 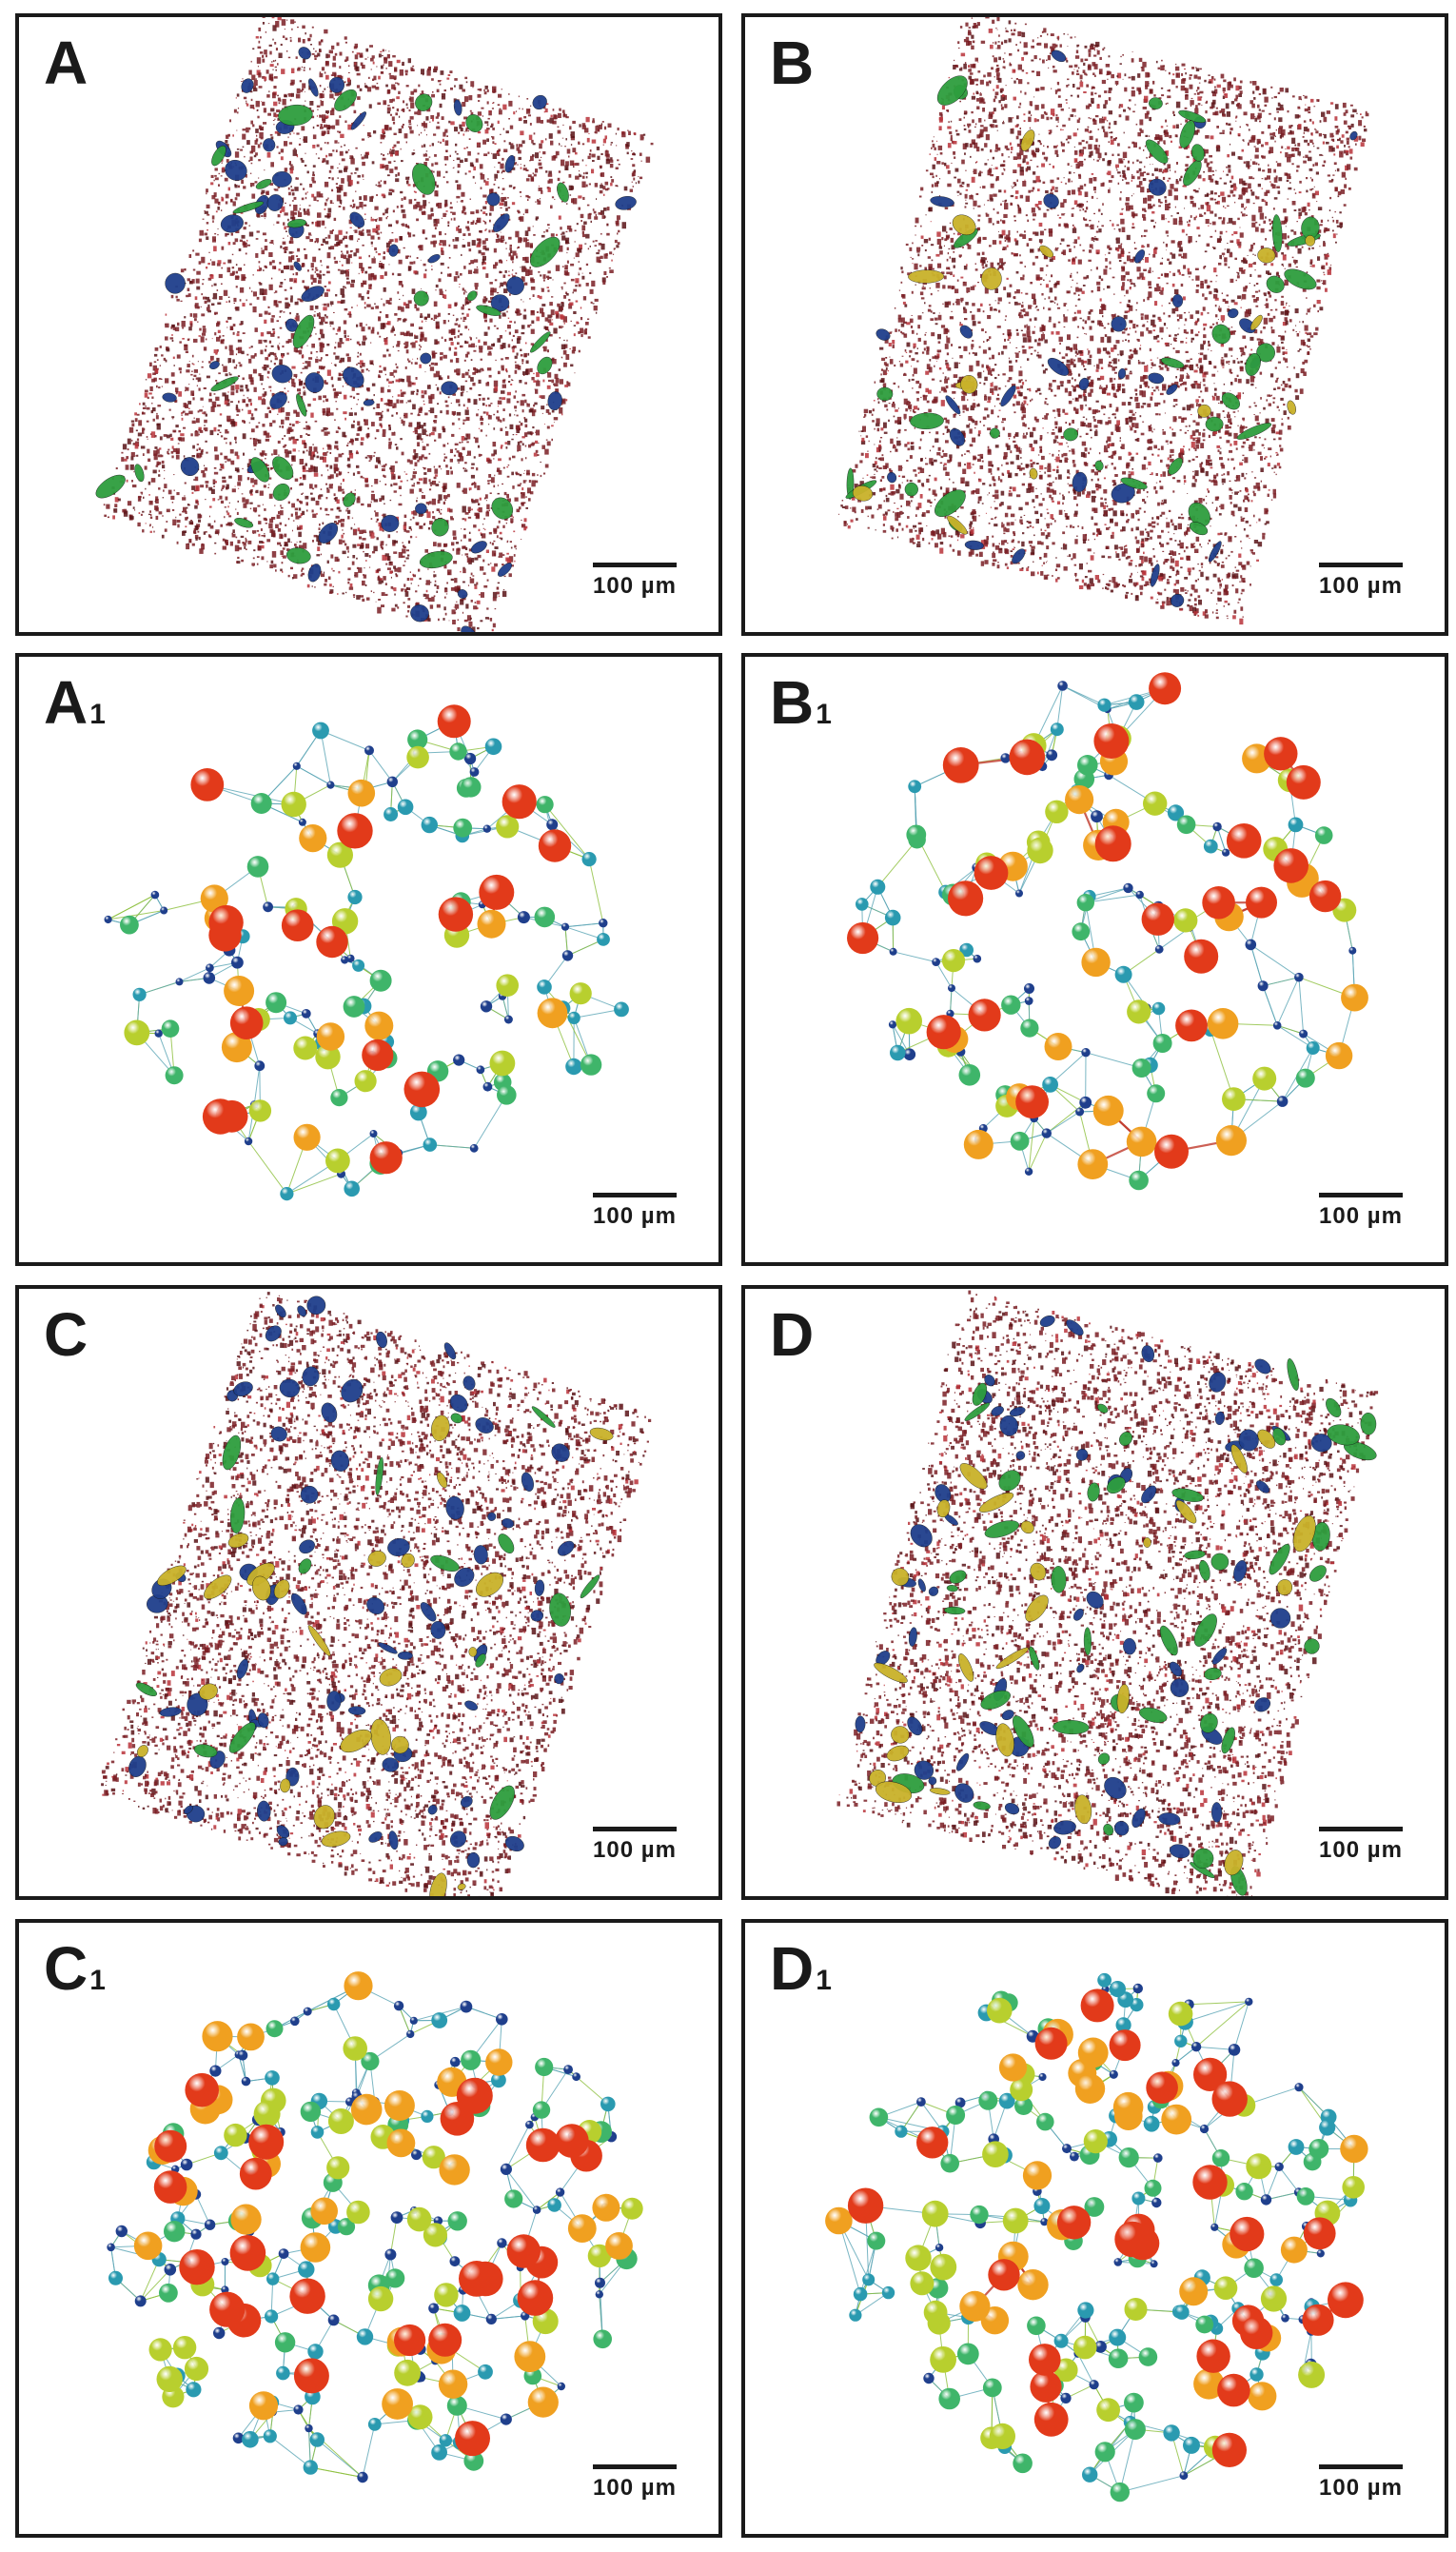 I want to click on network-render-D1, so click(x=1096, y=2237).